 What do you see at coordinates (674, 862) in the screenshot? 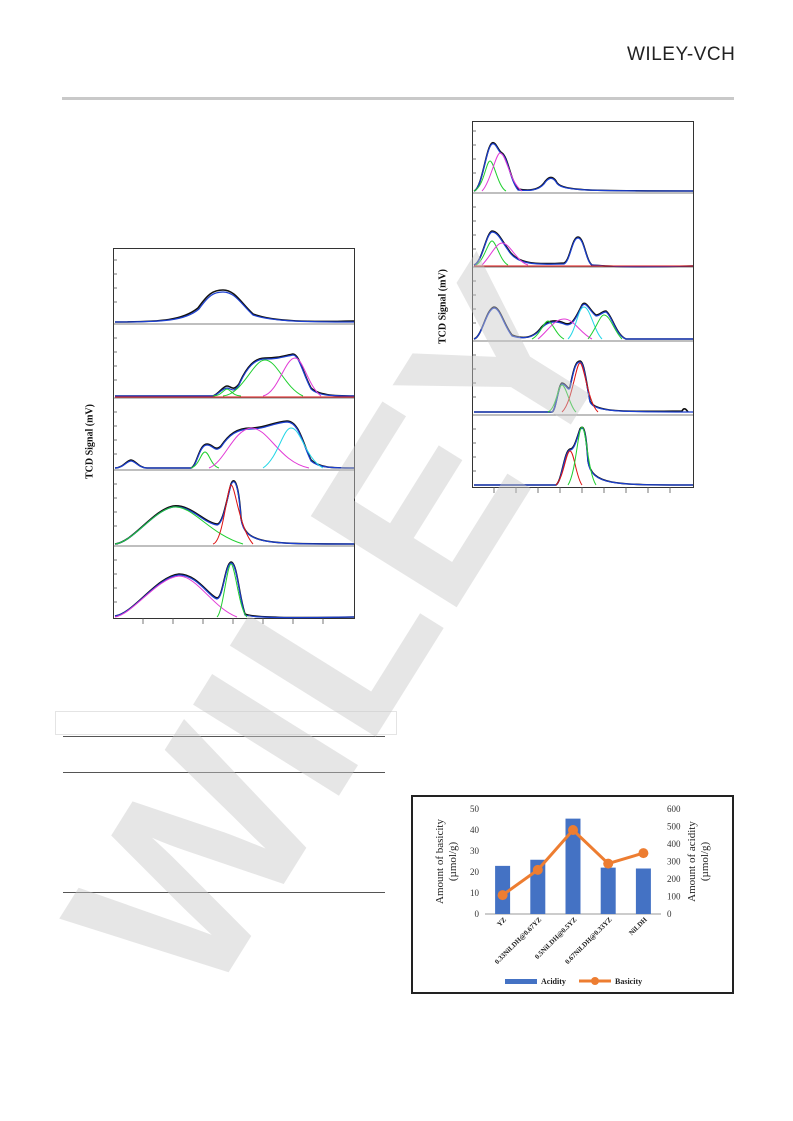
I see `right-tick-label: 300` at bounding box center [674, 862].